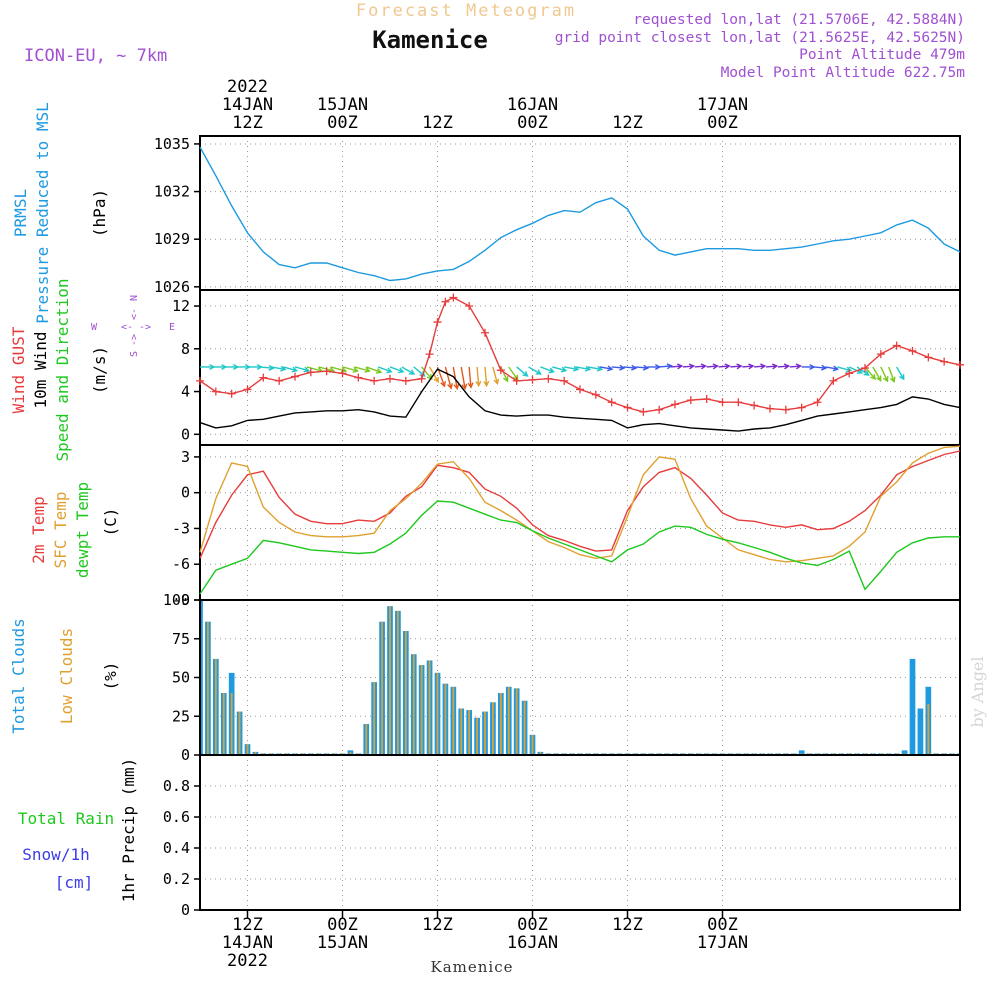  I want to click on ytick-label: 50, so click(181, 678).